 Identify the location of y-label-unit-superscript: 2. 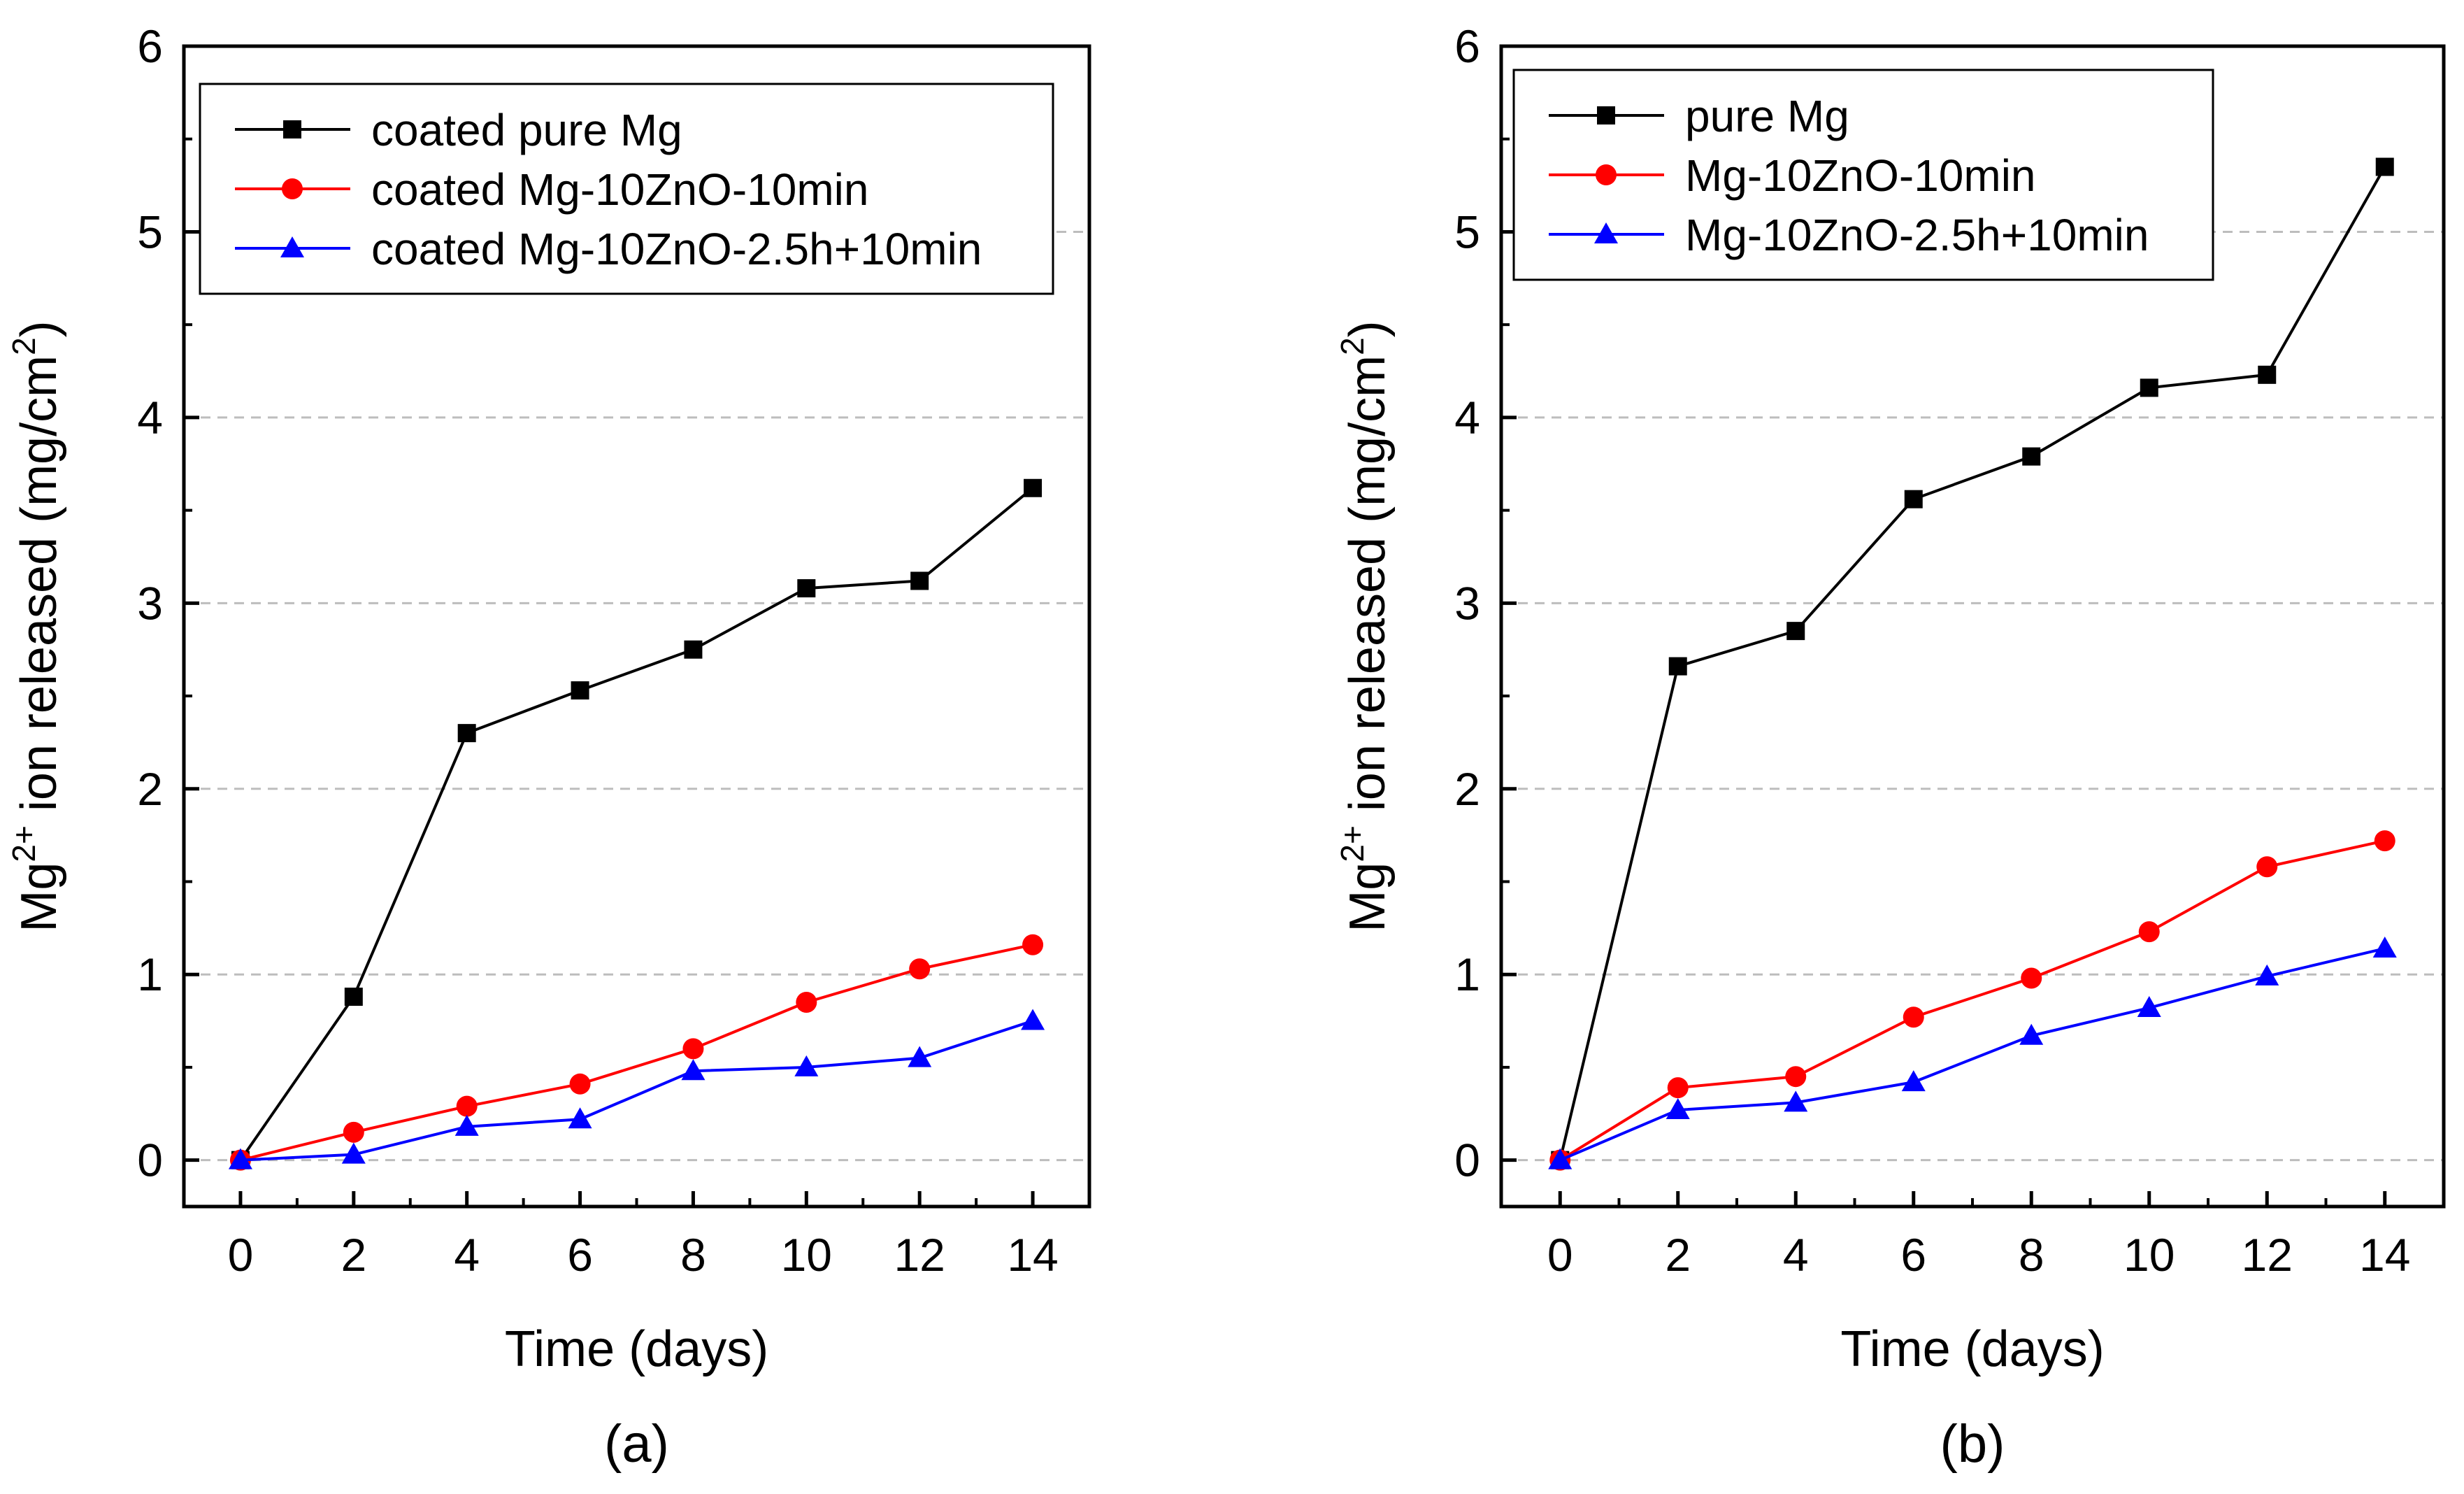
(24, 346).